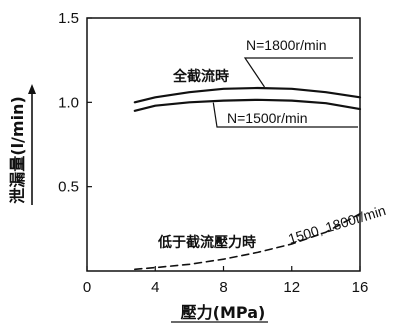 The height and width of the screenshot is (326, 411). What do you see at coordinates (87, 287) in the screenshot?
I see `x-tick-label-0: 0` at bounding box center [87, 287].